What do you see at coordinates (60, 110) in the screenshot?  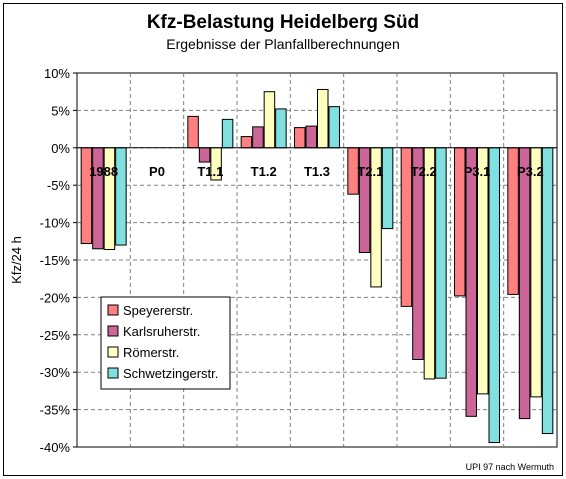 I see `y-tick-label: 5%` at bounding box center [60, 110].